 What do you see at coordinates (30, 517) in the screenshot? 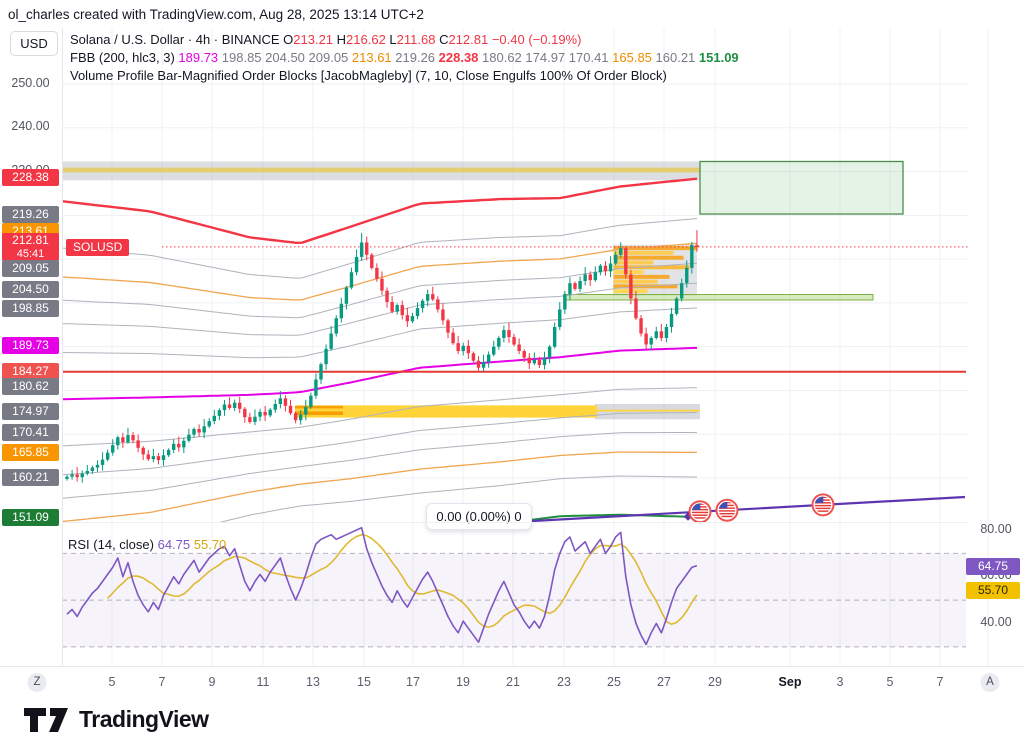
I see `price-badge: 151.09` at bounding box center [30, 517].